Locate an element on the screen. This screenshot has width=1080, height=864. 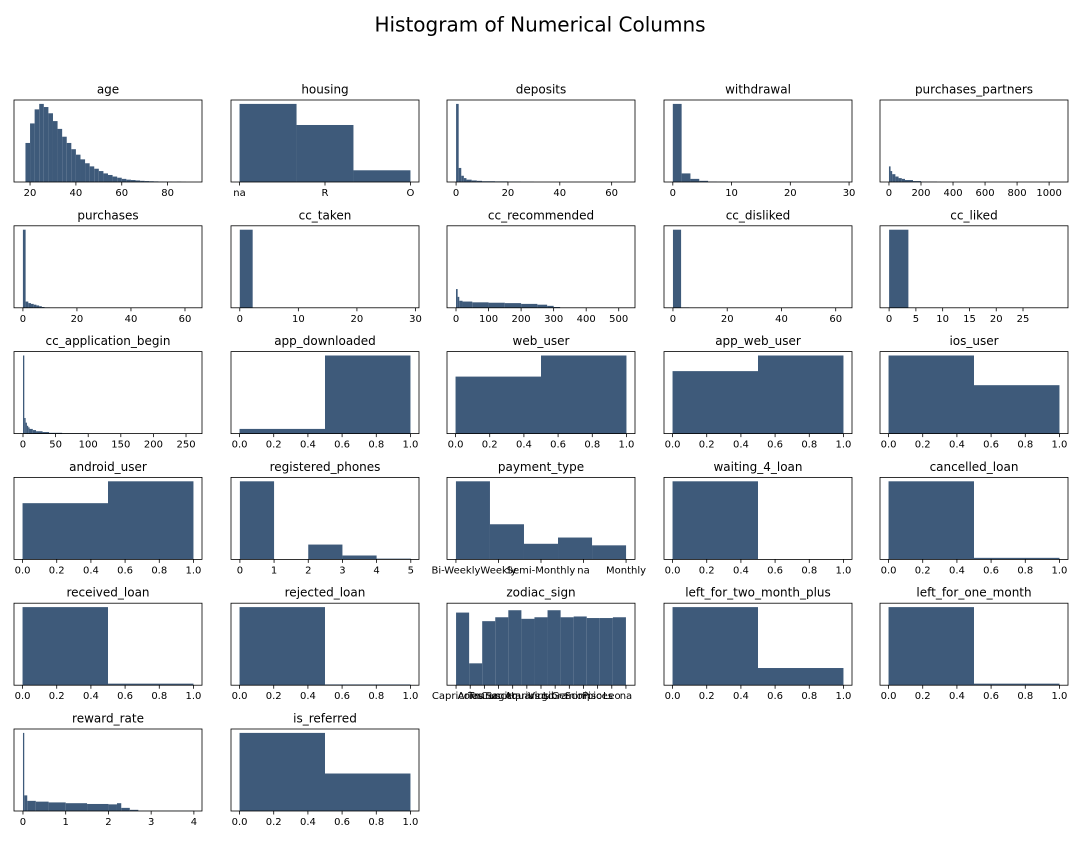
x-tick-label: R is located at coordinates (325, 193).